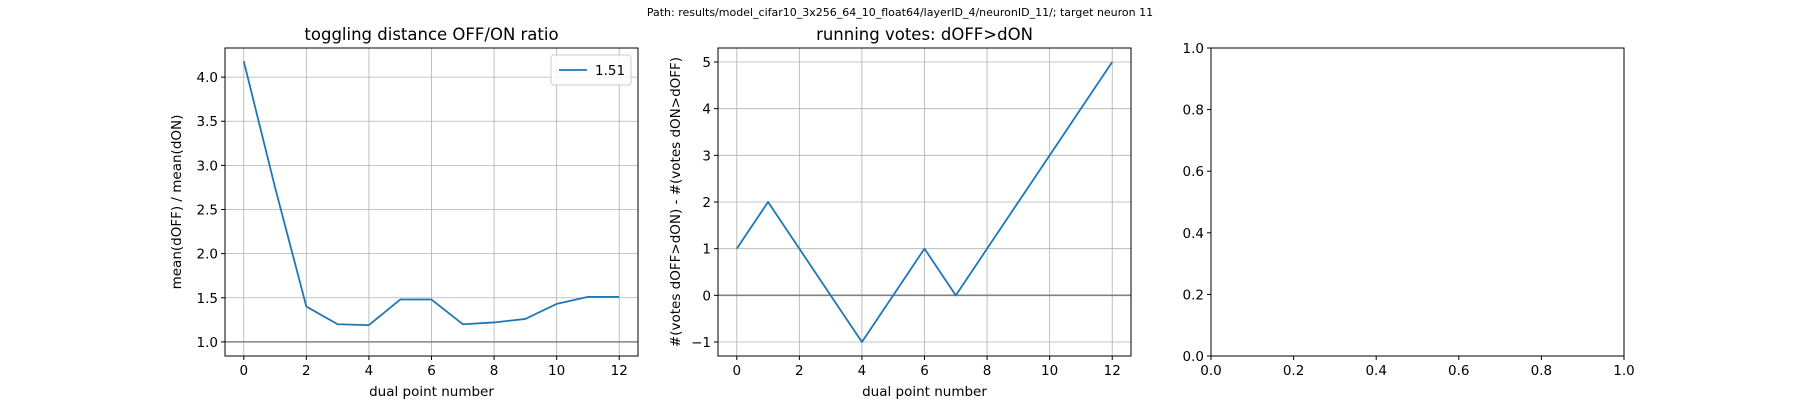  What do you see at coordinates (1541, 371) in the screenshot?
I see `x-tick-label: 0.8` at bounding box center [1541, 371].